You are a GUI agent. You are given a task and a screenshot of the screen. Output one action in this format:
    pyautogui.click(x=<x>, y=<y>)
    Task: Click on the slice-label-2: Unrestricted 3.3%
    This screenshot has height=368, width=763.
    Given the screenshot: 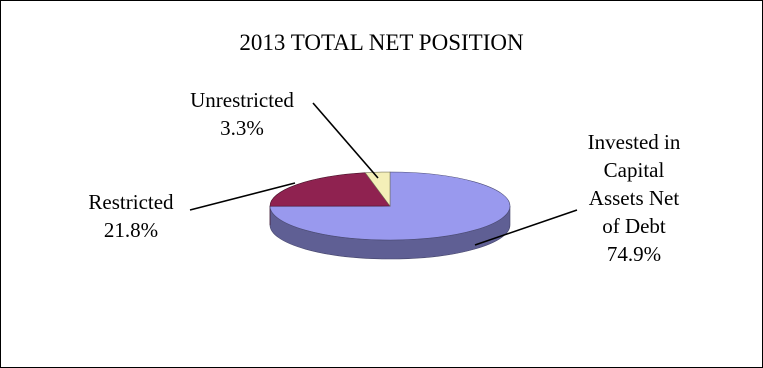 What is the action you would take?
    pyautogui.click(x=242, y=114)
    